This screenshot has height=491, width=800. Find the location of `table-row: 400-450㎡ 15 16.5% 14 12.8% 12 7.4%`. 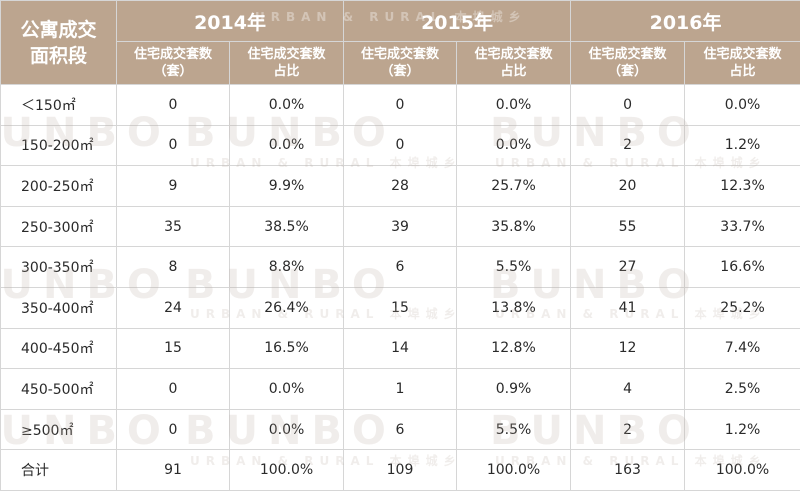

table-row: 400-450㎡ 15 16.5% 14 12.8% 12 7.4% is located at coordinates (400, 348).